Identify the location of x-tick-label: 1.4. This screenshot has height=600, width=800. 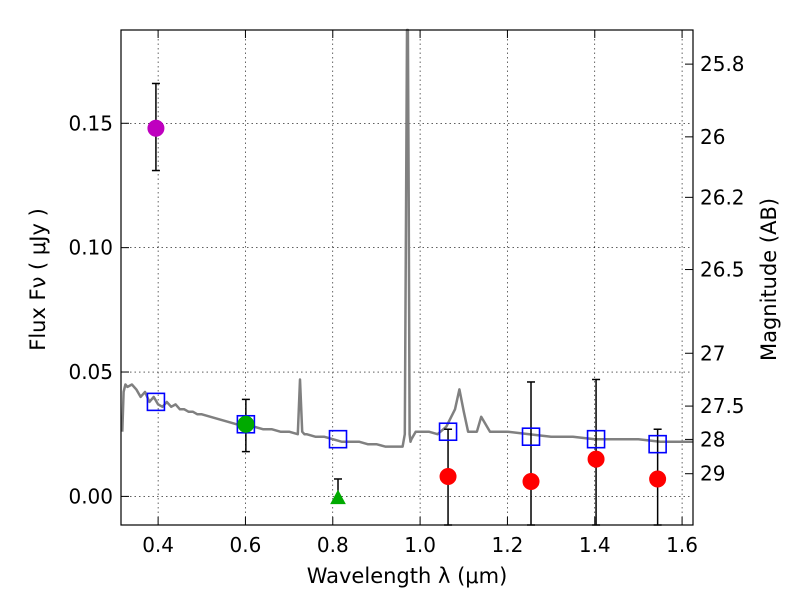
(595, 545).